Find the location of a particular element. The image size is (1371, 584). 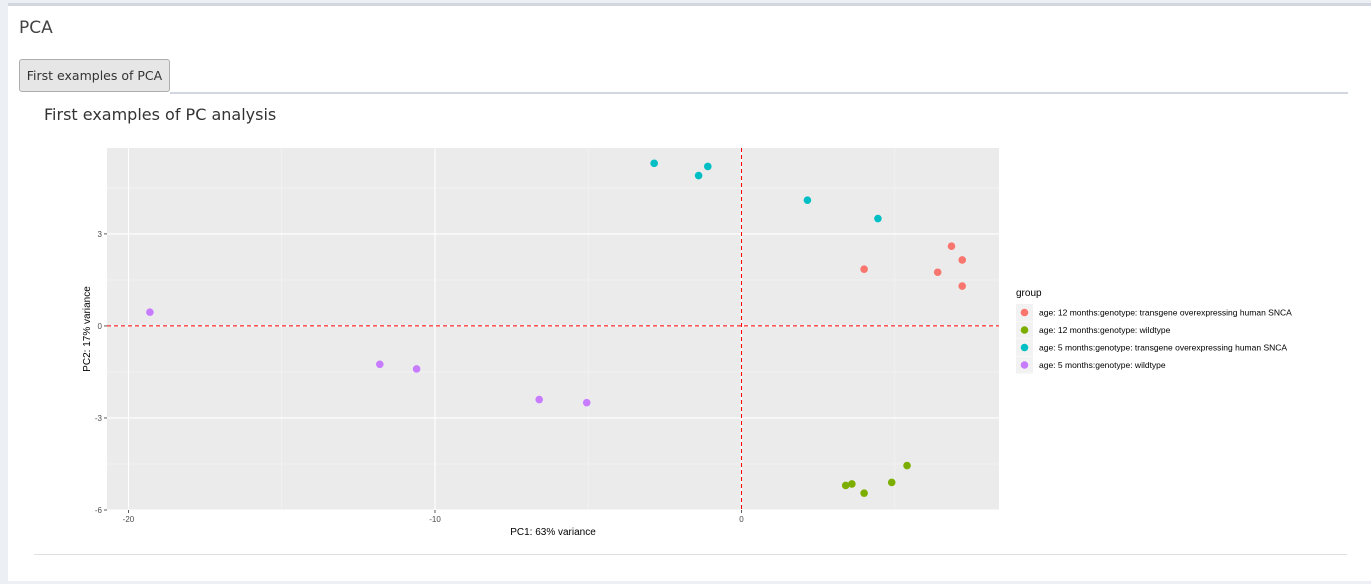

x-tick-label: -10 is located at coordinates (435, 519).